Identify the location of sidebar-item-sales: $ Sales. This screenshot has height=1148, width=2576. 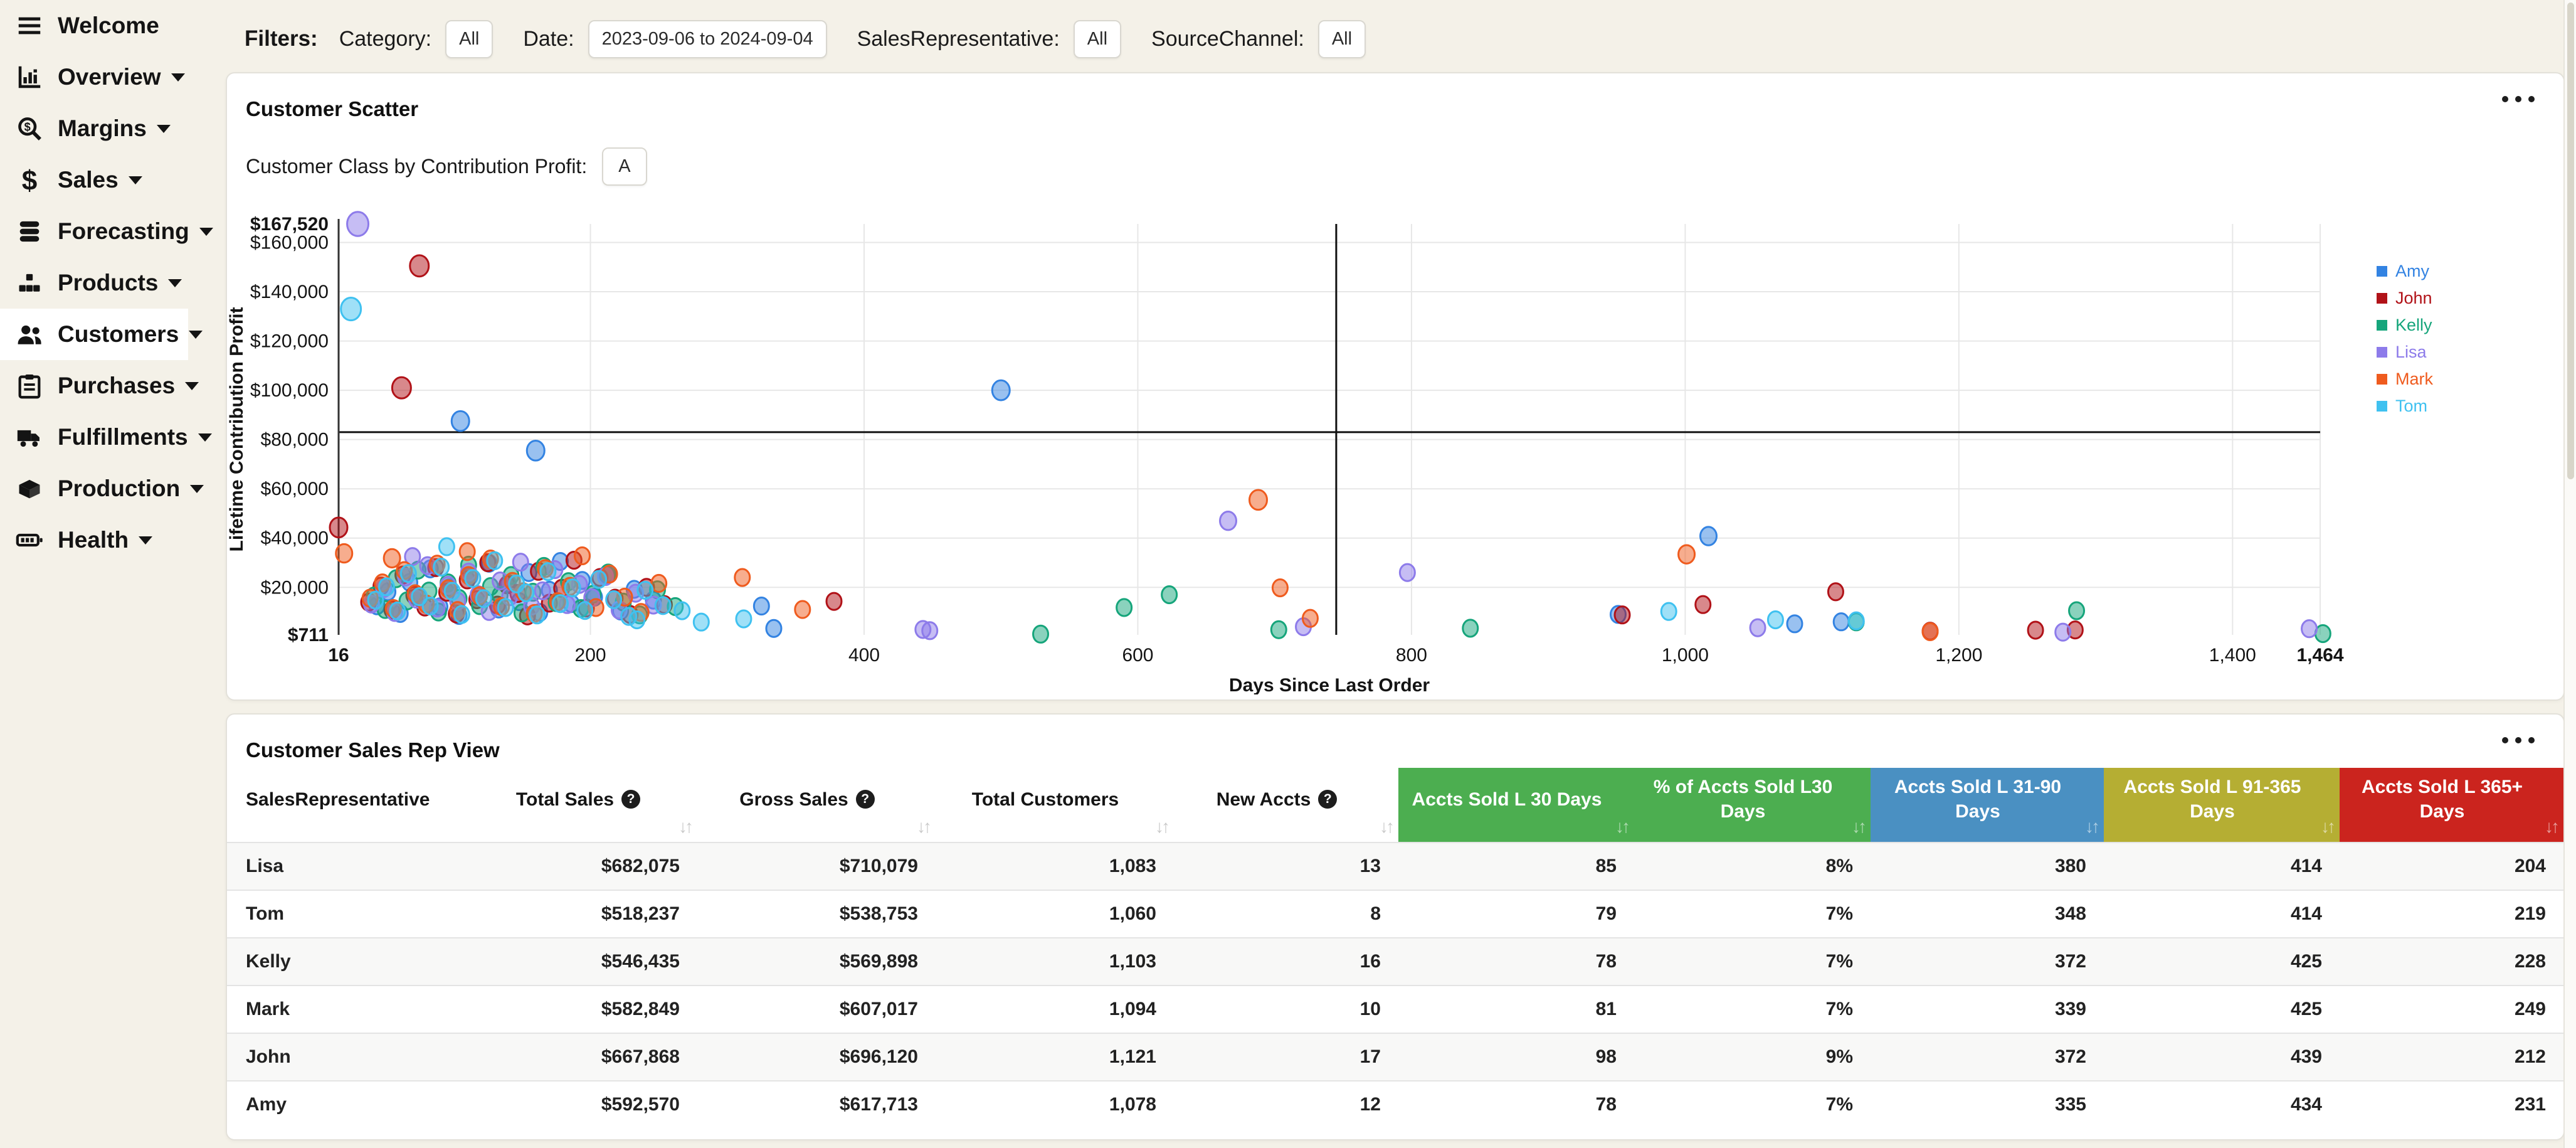
(94, 180).